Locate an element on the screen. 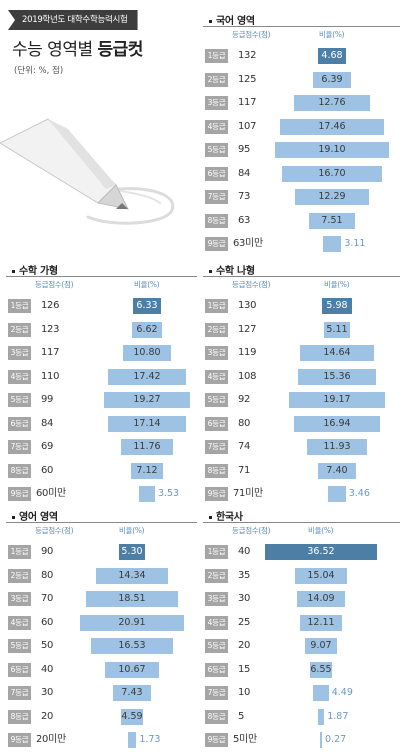  cutoff-score: 30 is located at coordinates (244, 598).